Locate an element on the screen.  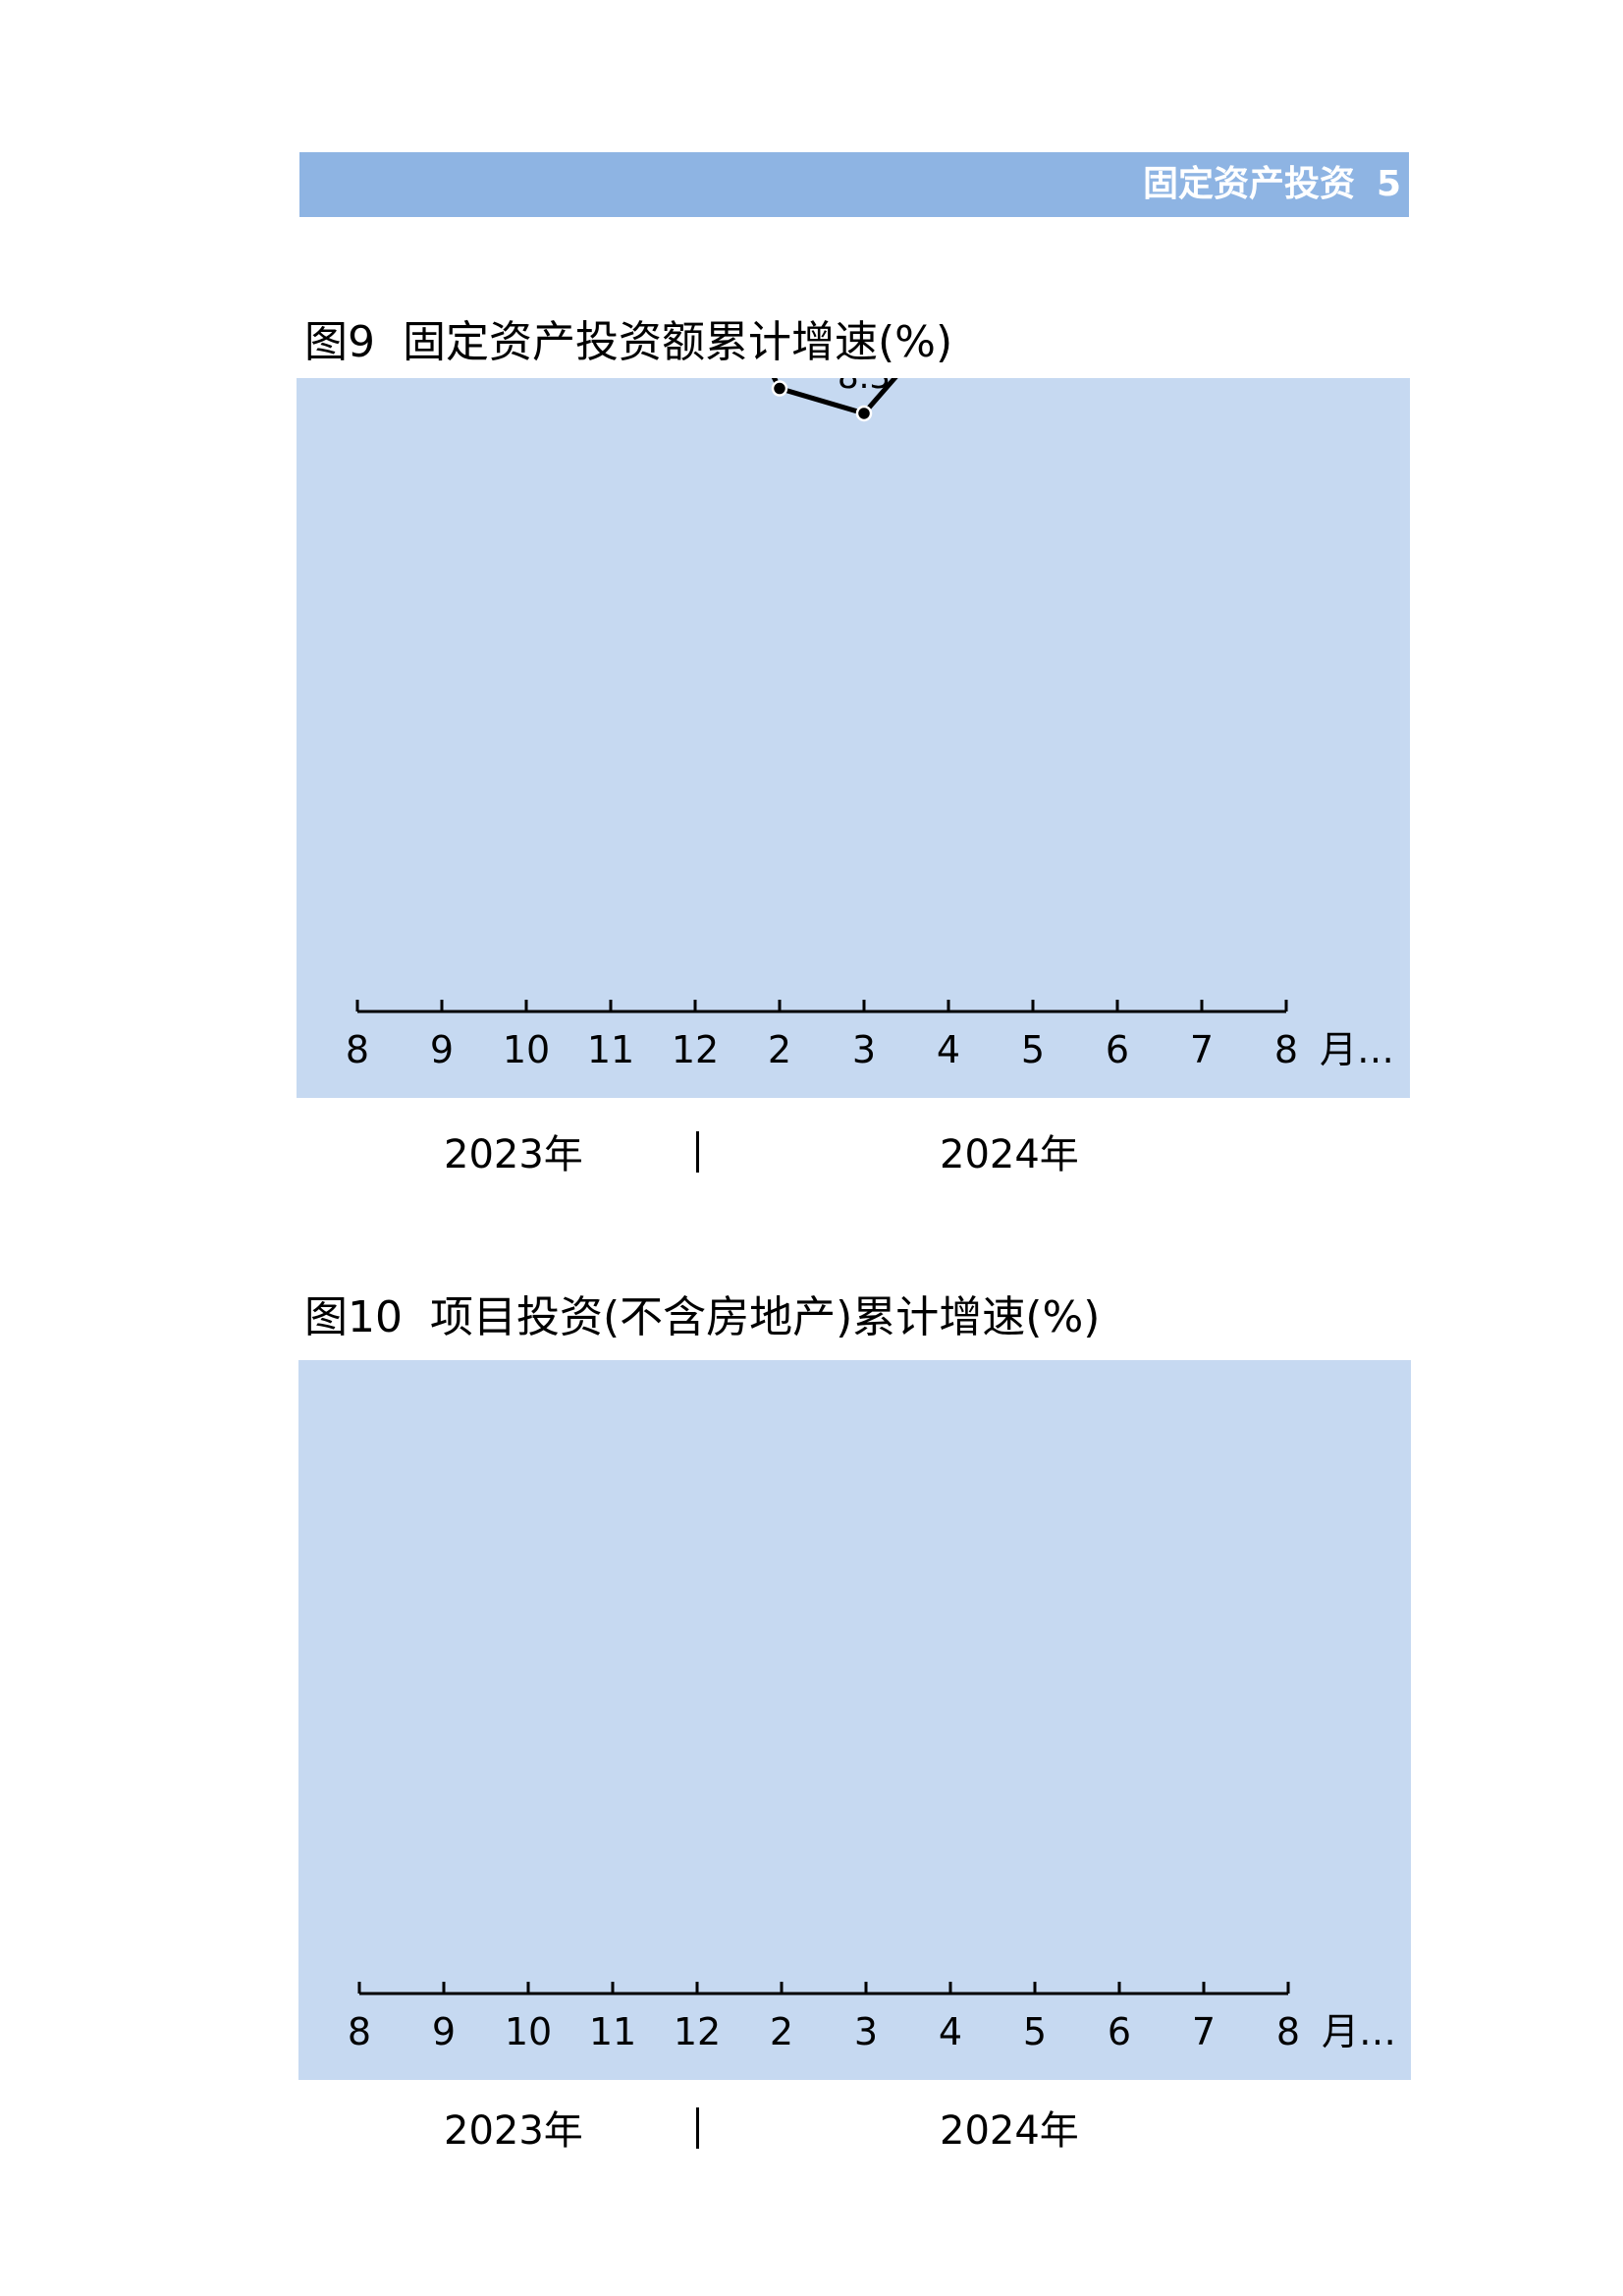
section-title: 固定资产投资 is located at coordinates (1248, 184).